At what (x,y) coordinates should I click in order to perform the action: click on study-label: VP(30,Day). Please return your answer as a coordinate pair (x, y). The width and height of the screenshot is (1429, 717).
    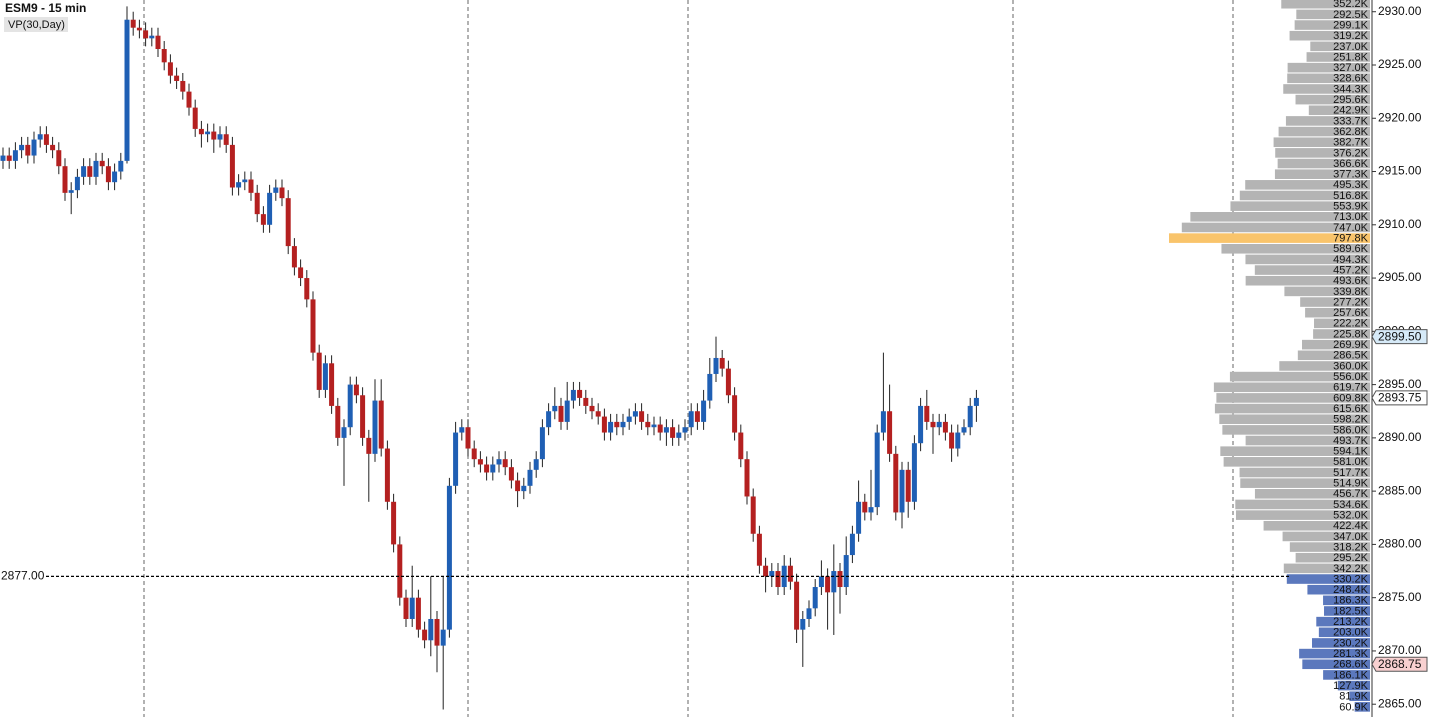
    Looking at the image, I should click on (36, 25).